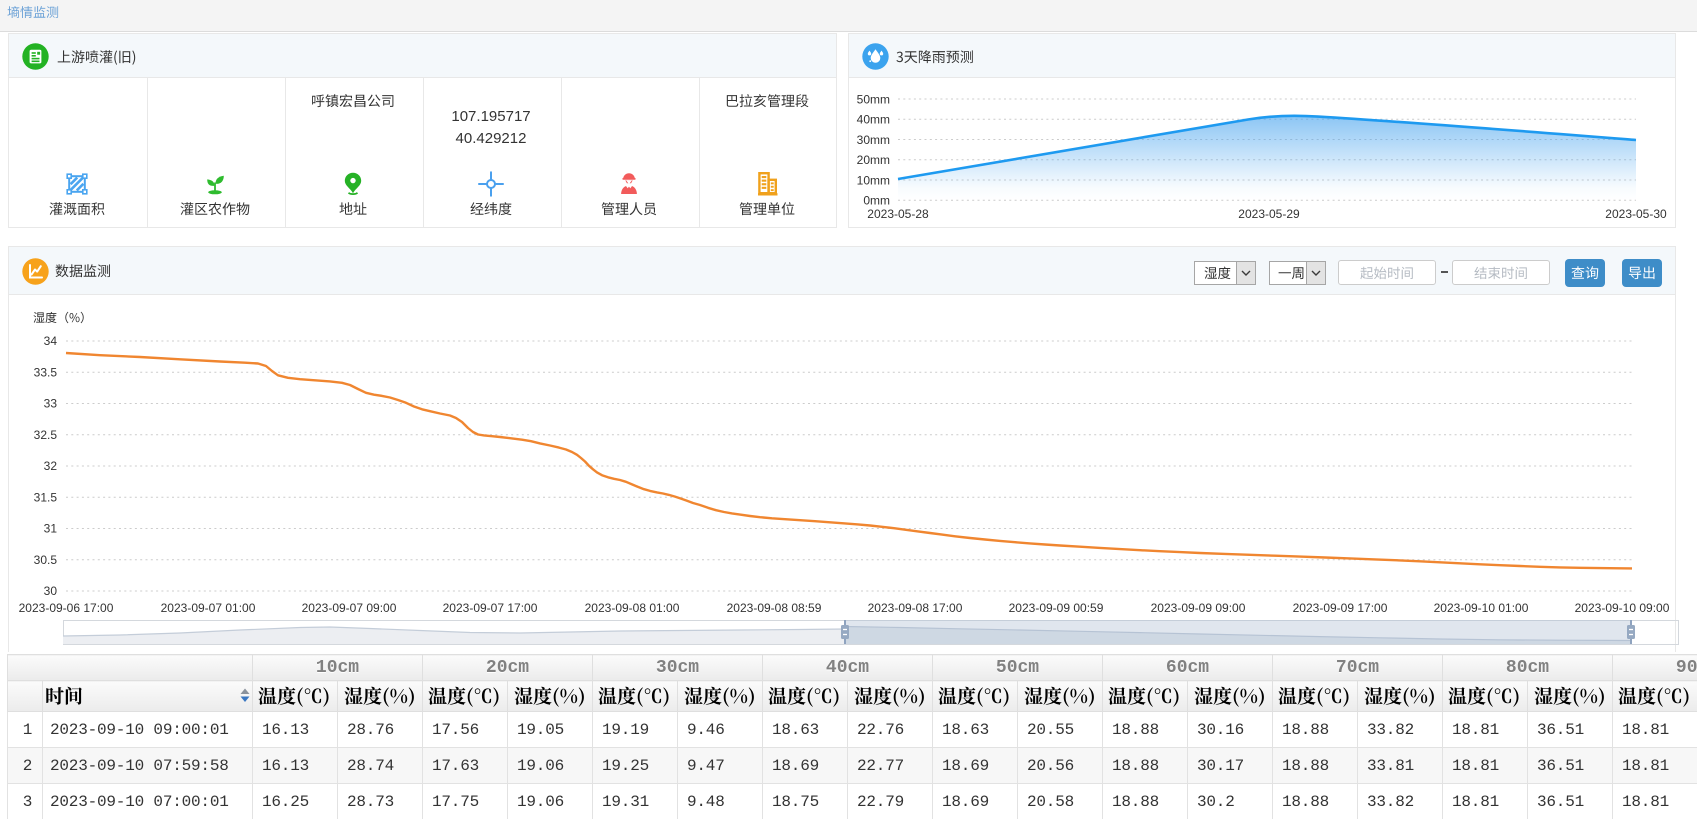 This screenshot has width=1697, height=819. Describe the element at coordinates (51, 591) in the screenshot. I see `svg-text: 30` at that location.